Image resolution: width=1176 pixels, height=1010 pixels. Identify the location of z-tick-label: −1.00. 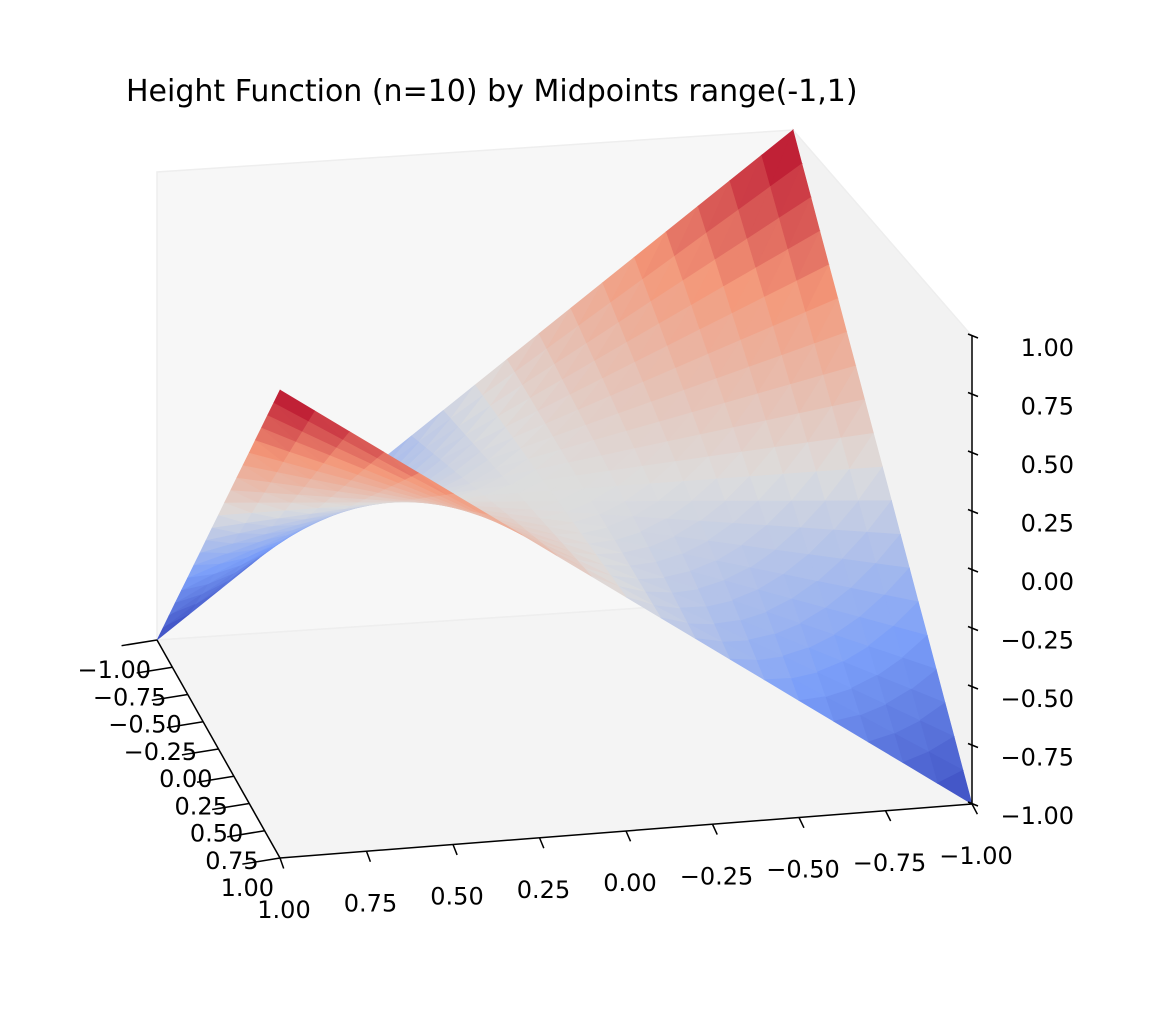
(1037, 816).